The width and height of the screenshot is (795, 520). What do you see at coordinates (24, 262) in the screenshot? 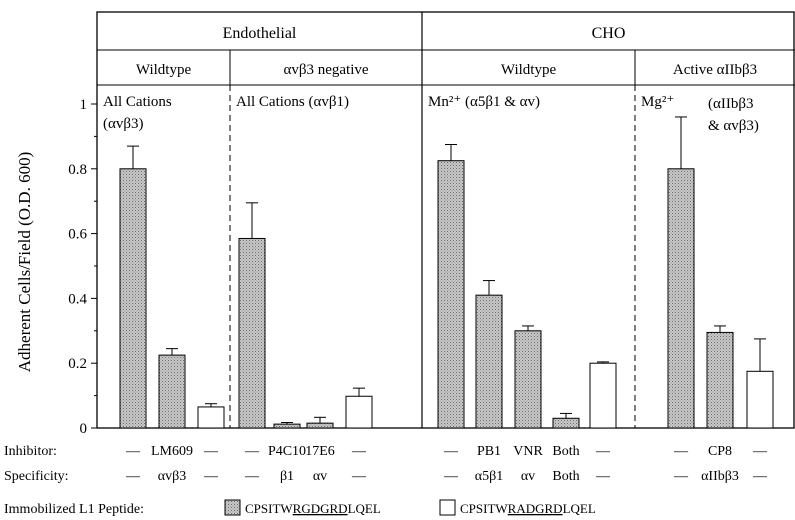
I see `y-axis-label: Adherent Cells/Field (O.D. 600)` at bounding box center [24, 262].